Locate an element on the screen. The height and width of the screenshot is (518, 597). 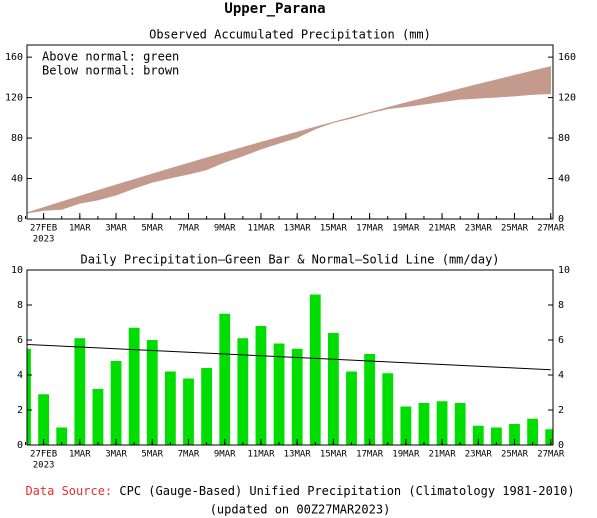
x-tick-label: 13MAR is located at coordinates (298, 229).